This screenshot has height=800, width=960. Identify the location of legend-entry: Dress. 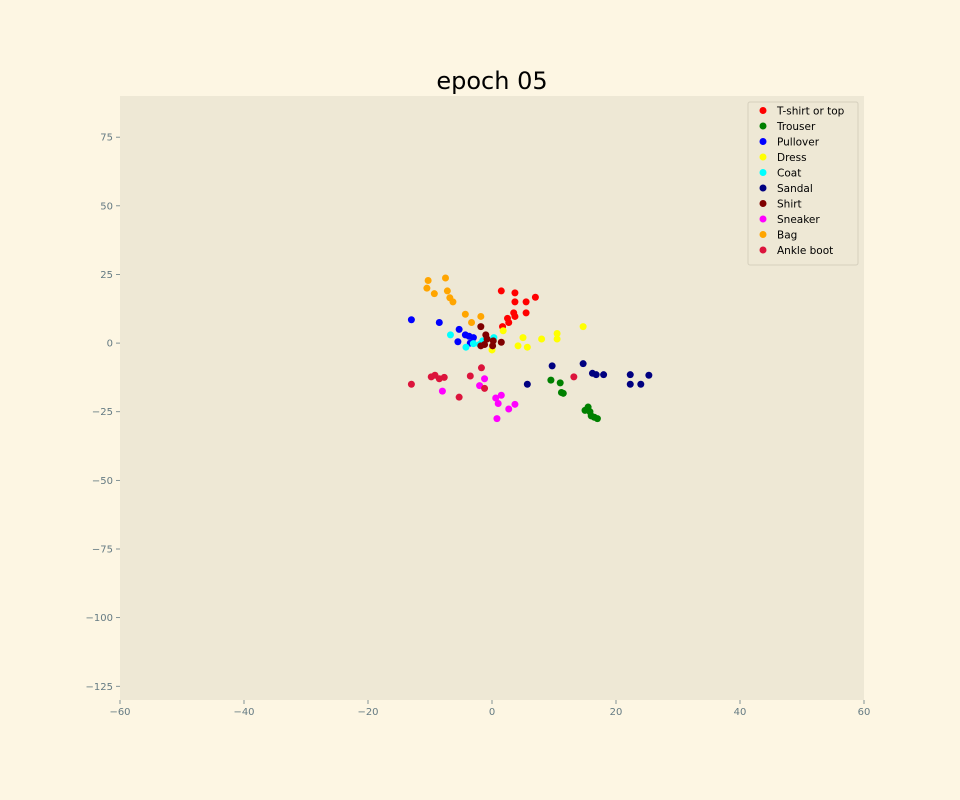
(783, 158).